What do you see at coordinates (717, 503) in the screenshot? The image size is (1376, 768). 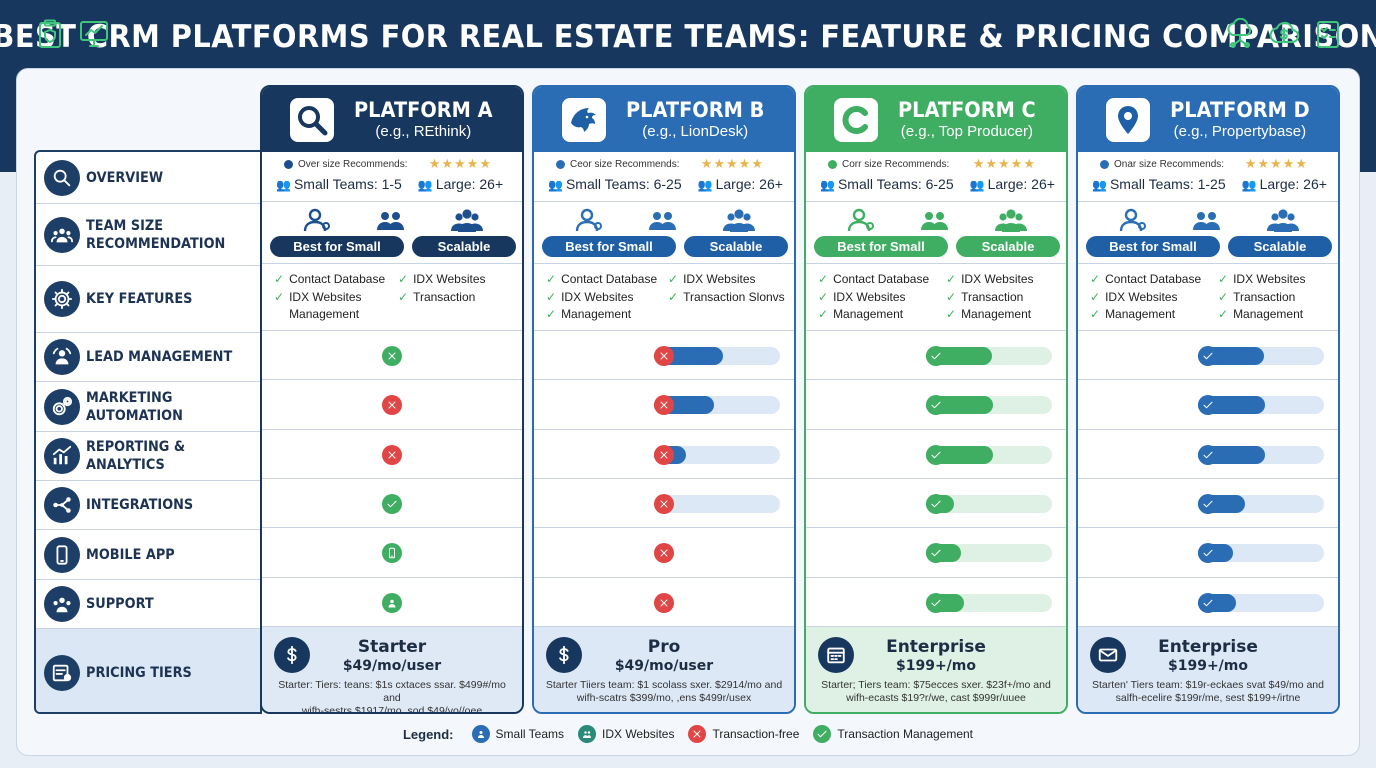 I see `rating-bar-track` at bounding box center [717, 503].